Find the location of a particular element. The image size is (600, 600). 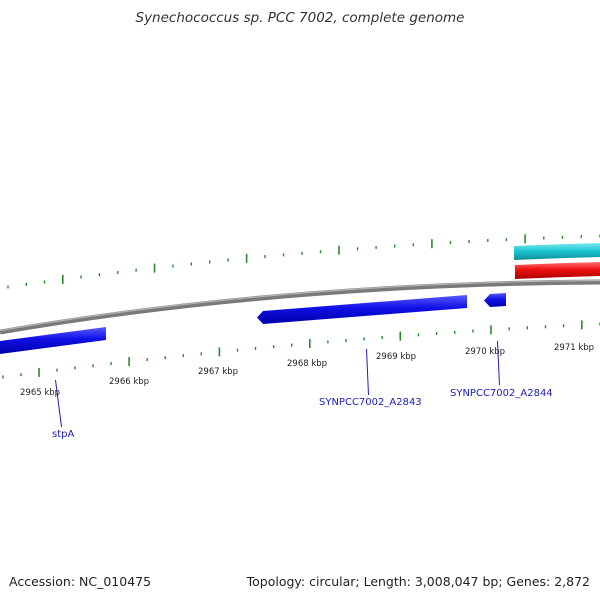

genome-backbone-highlight is located at coordinates (300, 305).